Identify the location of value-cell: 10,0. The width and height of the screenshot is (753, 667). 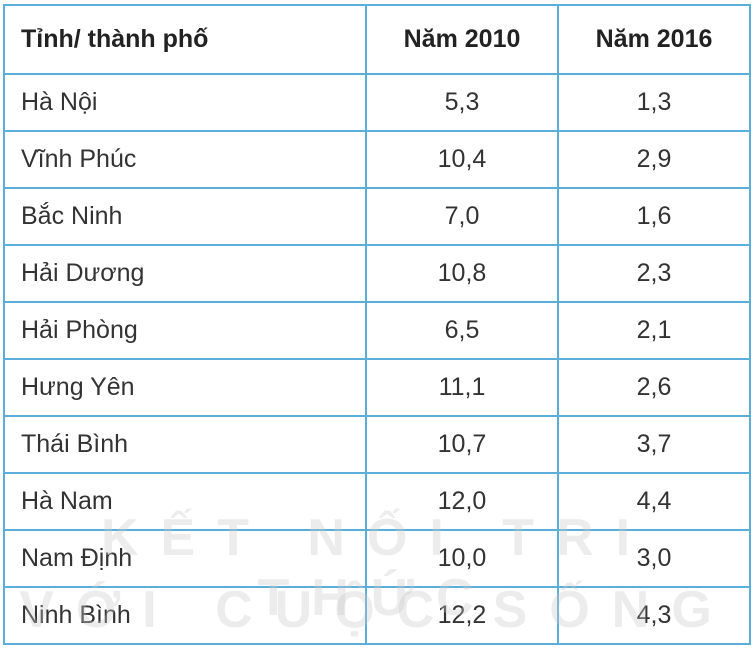
(462, 558).